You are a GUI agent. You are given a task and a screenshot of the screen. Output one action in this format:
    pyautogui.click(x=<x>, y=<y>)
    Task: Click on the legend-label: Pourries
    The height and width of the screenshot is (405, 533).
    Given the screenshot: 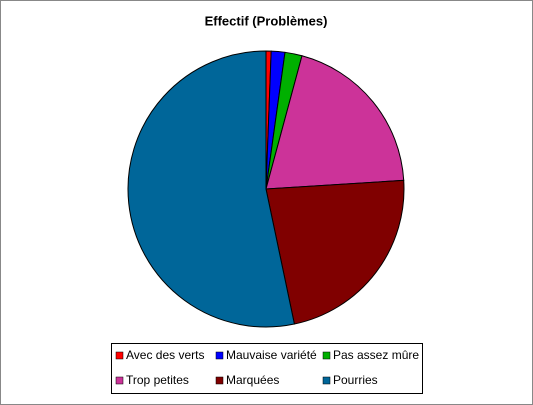 What is the action you would take?
    pyautogui.click(x=355, y=380)
    